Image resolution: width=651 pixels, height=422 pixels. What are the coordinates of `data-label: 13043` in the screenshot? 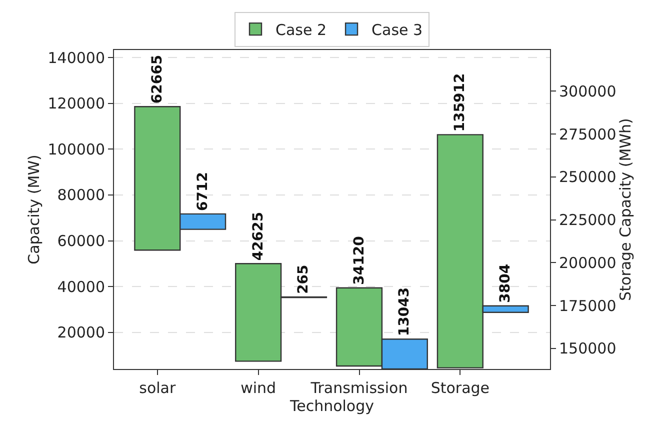 It's located at (404, 311).